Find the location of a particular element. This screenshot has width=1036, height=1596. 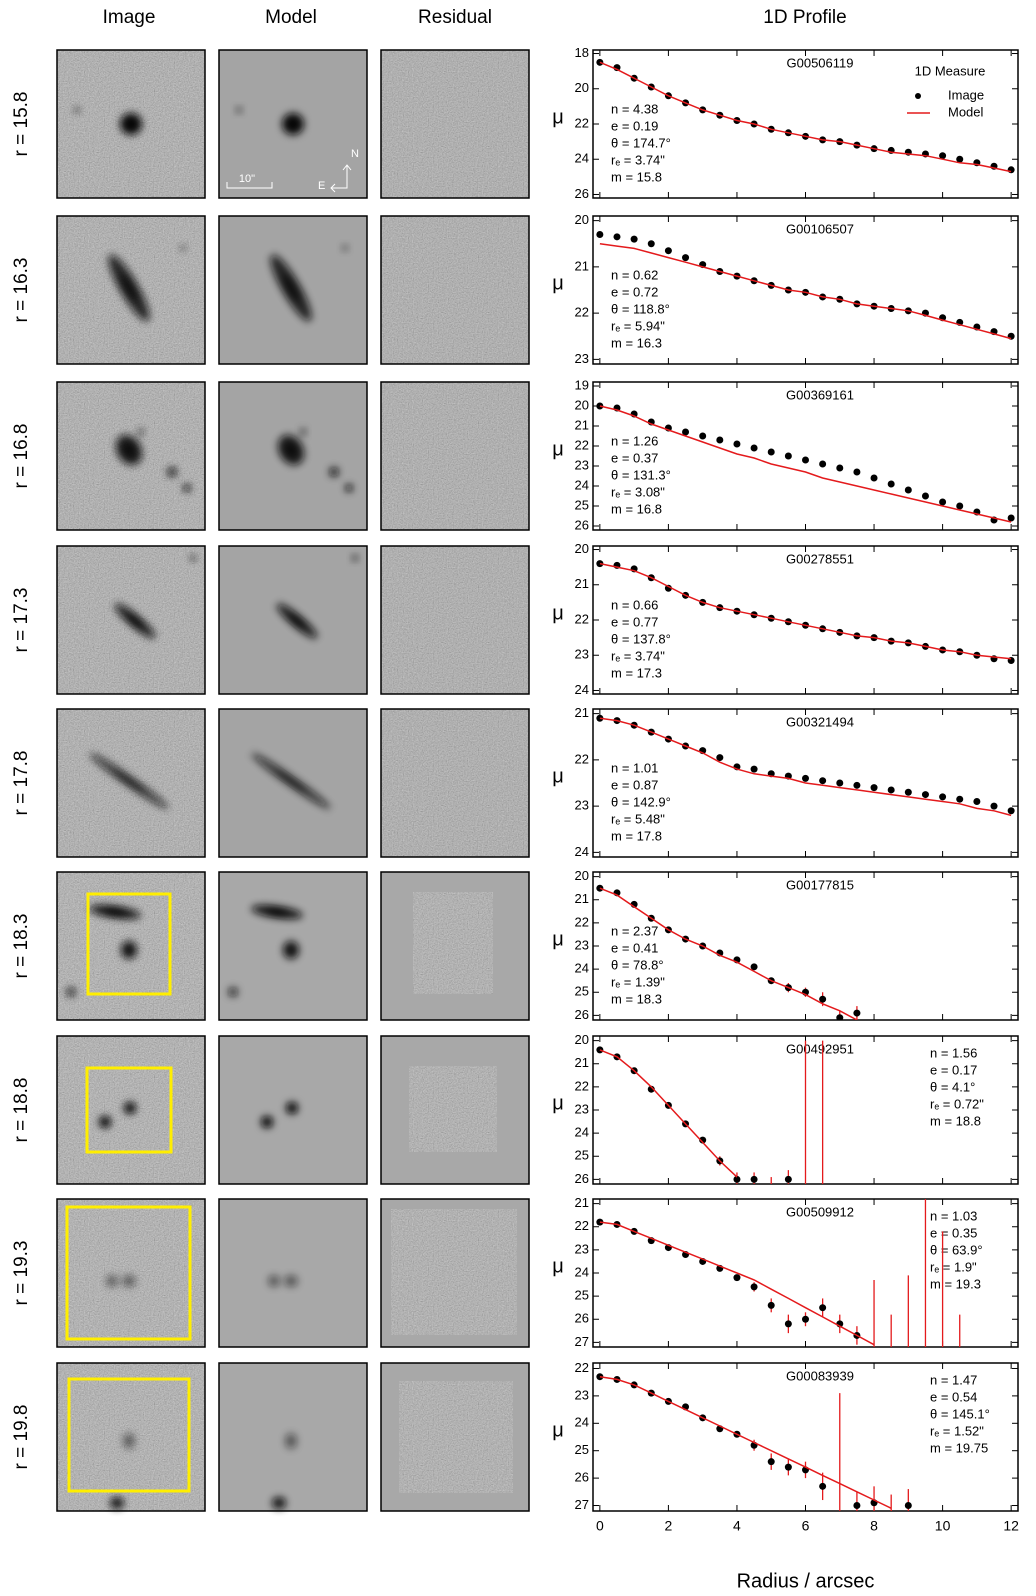

fit-parameter: θ = 137.8° is located at coordinates (641, 638).